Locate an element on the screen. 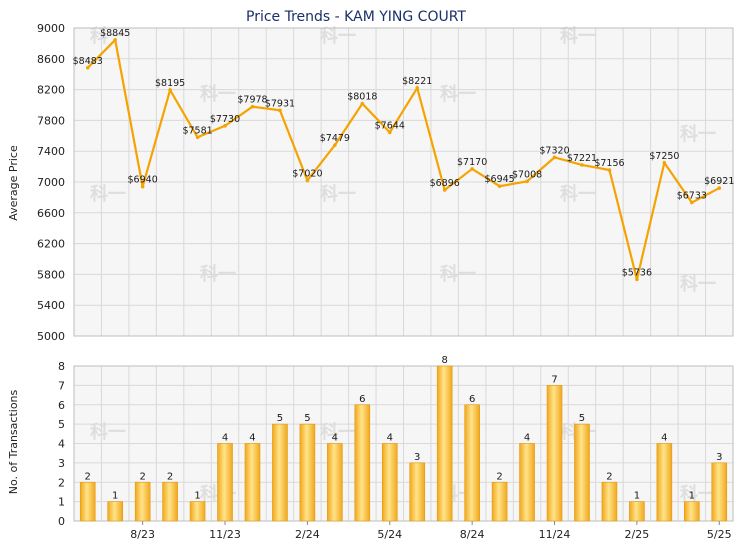  price-point-label: $6733 is located at coordinates (692, 196).